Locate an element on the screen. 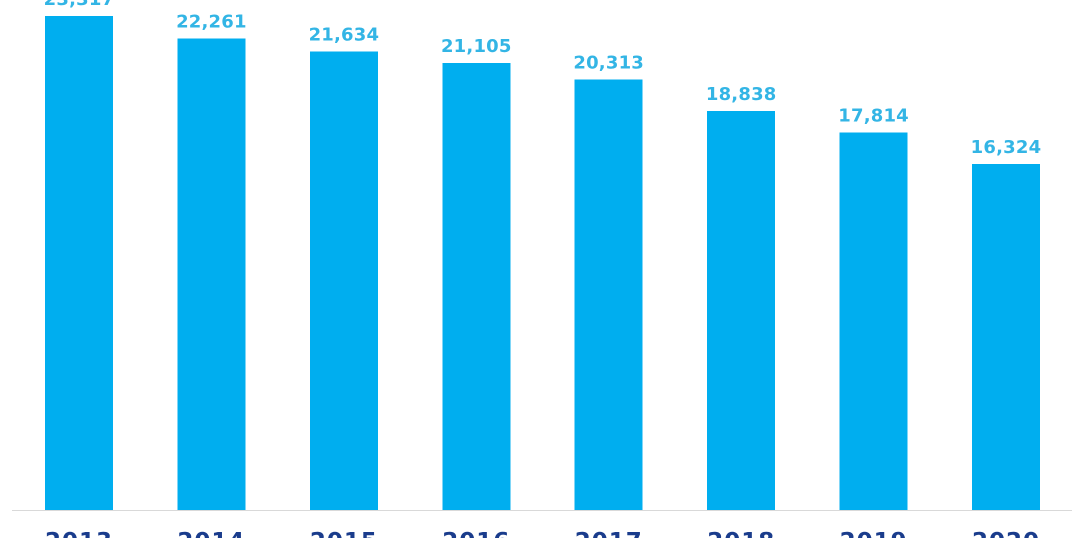 This screenshot has height=538, width=1085. value-label-2014: 22,261 is located at coordinates (211, 21).